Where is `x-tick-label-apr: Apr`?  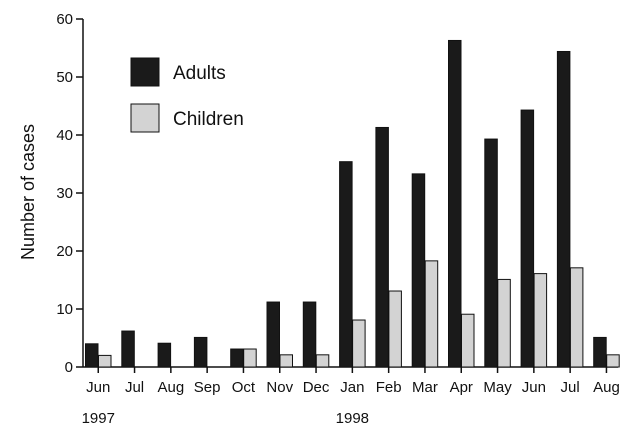 x-tick-label-apr: Apr is located at coordinates (461, 387).